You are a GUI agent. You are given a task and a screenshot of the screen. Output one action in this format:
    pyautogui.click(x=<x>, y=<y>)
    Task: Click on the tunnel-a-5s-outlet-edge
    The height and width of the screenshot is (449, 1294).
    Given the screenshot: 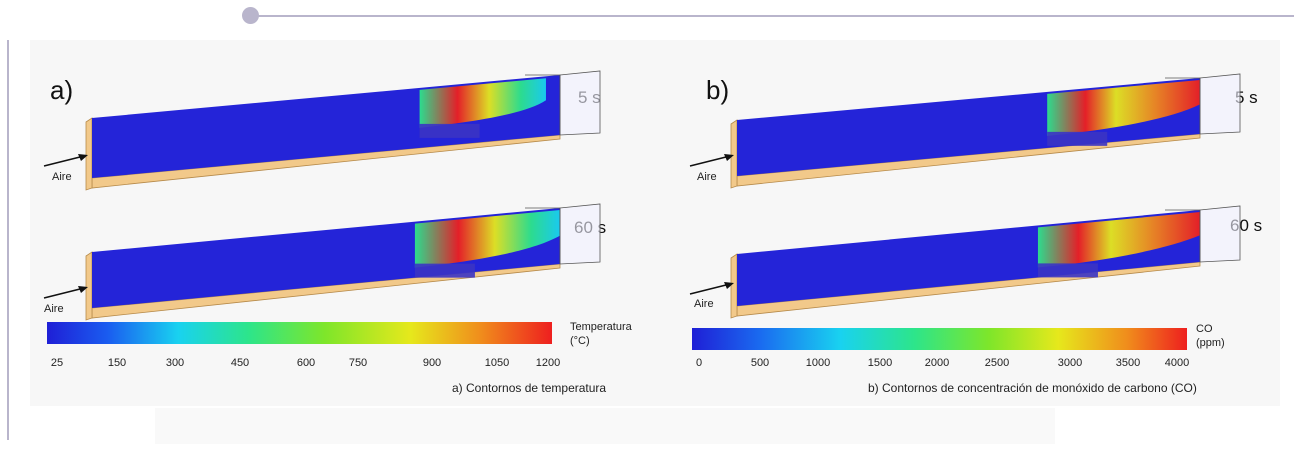 What is the action you would take?
    pyautogui.click(x=543, y=104)
    